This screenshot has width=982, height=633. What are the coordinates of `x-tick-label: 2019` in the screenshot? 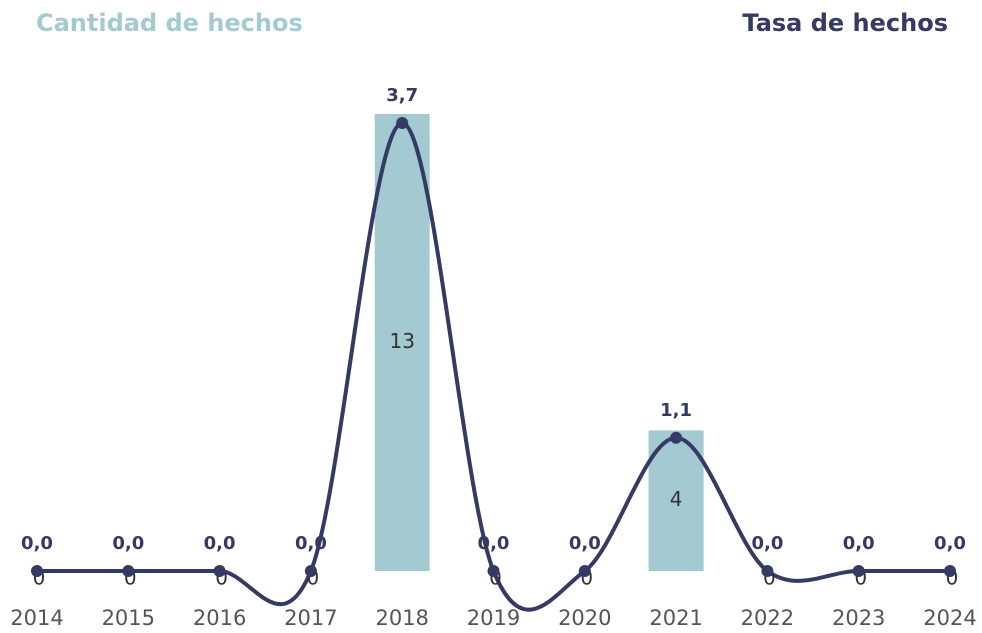 It's located at (493, 618).